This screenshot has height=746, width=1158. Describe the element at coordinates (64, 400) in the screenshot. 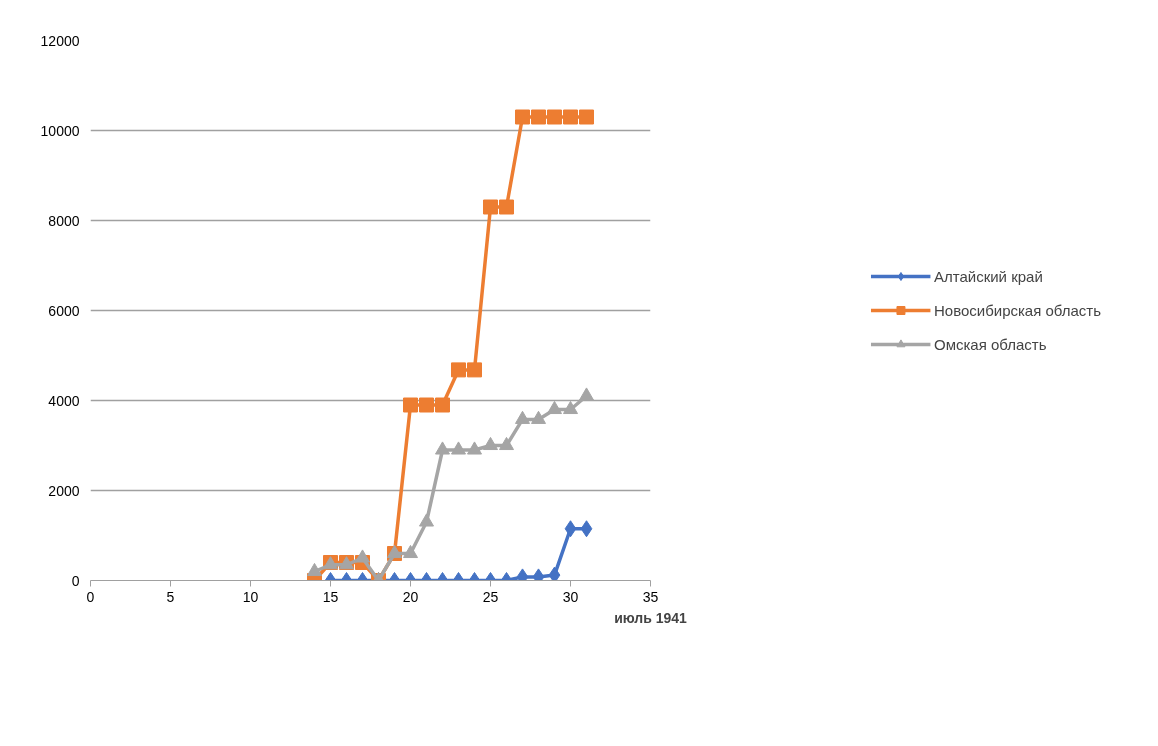

I see `y-tick-label: 4000` at that location.